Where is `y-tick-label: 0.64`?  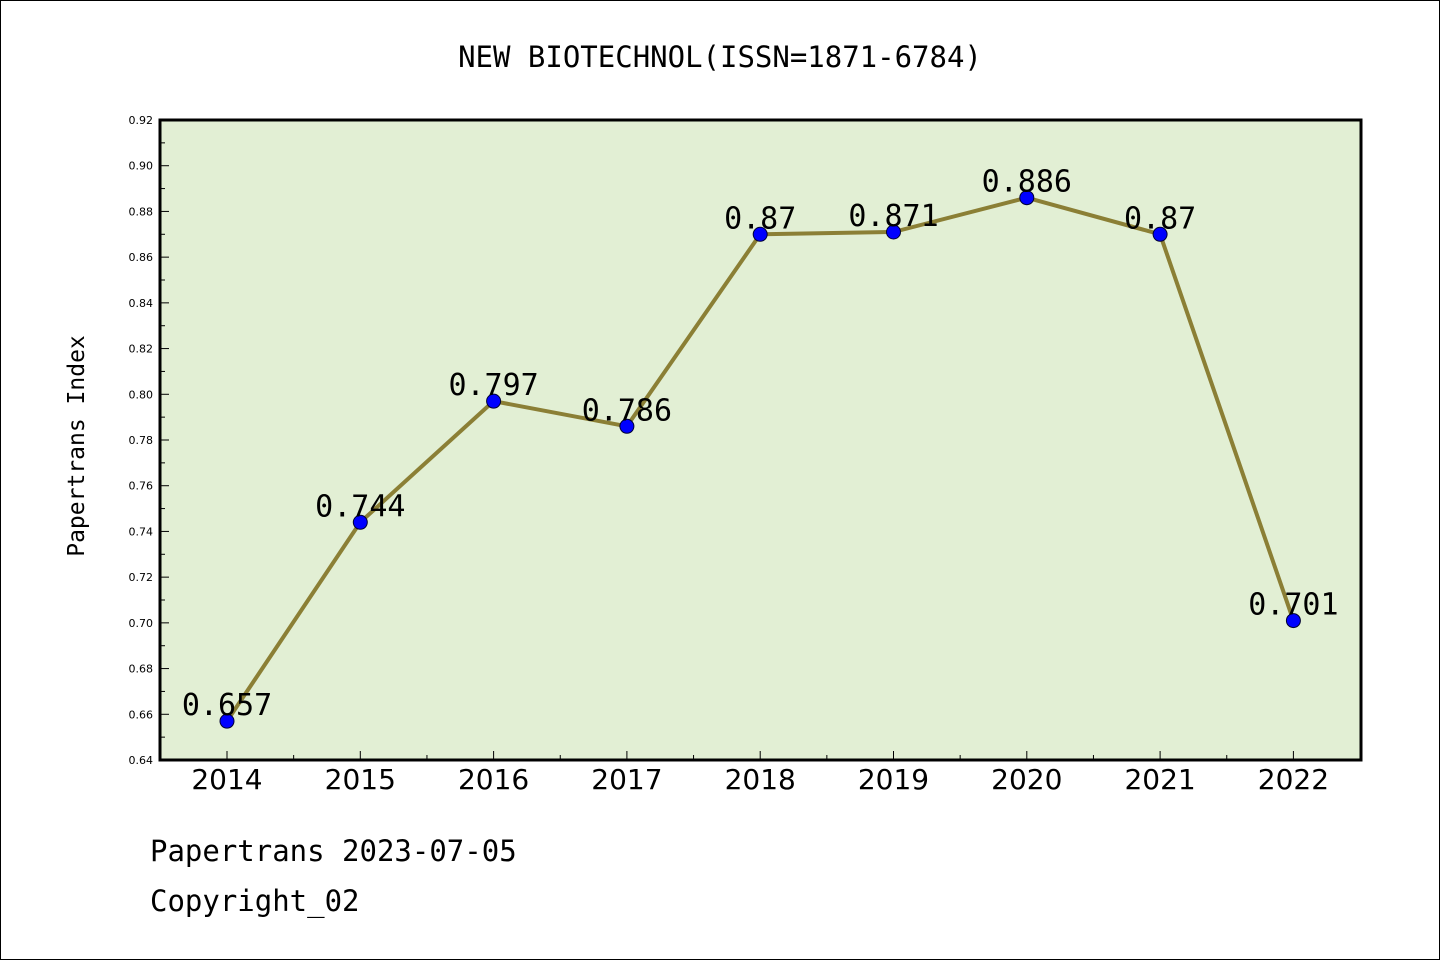
y-tick-label: 0.64 is located at coordinates (141, 760).